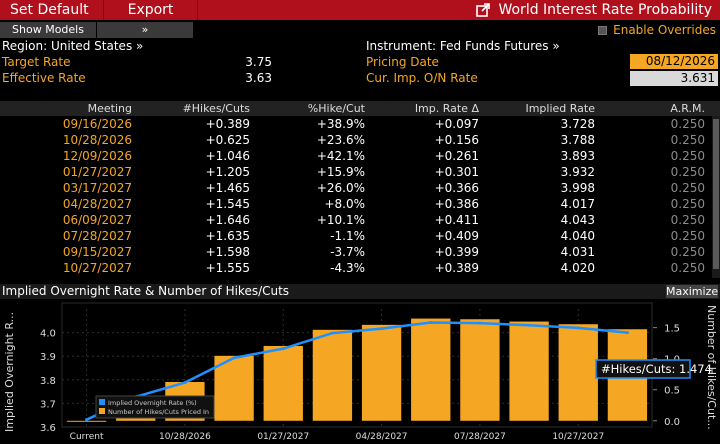 The height and width of the screenshot is (444, 720). Describe the element at coordinates (360, 188) in the screenshot. I see `table-row: 03/17/2027 +1.465 +26.0% +0.366 3.998 0.250` at that location.